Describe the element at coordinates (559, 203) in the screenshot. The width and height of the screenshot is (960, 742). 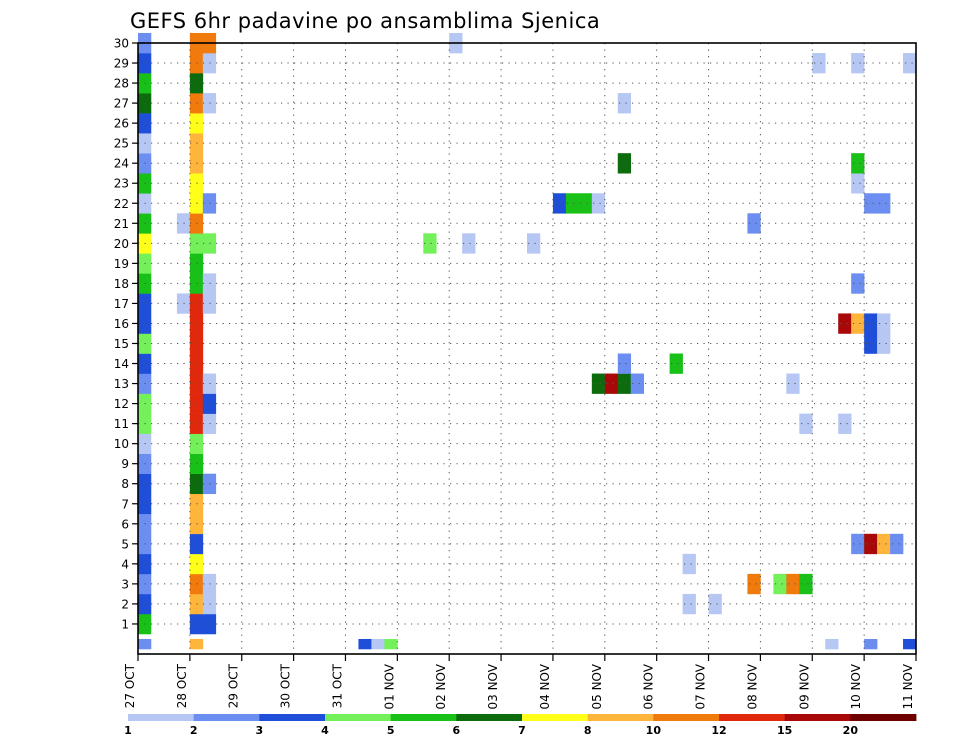
I see `cell-m22-t32` at that location.